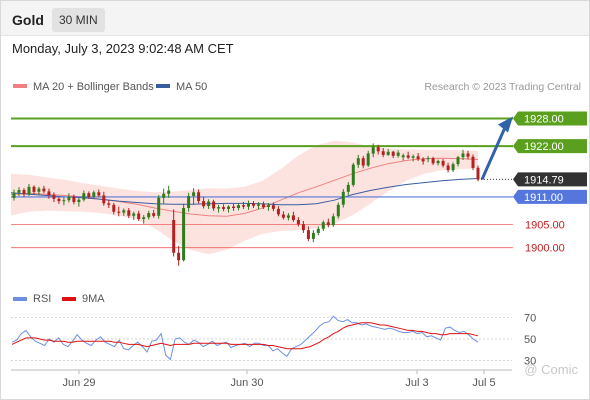  What do you see at coordinates (28, 20) in the screenshot?
I see `instrument-title: Gold` at bounding box center [28, 20].